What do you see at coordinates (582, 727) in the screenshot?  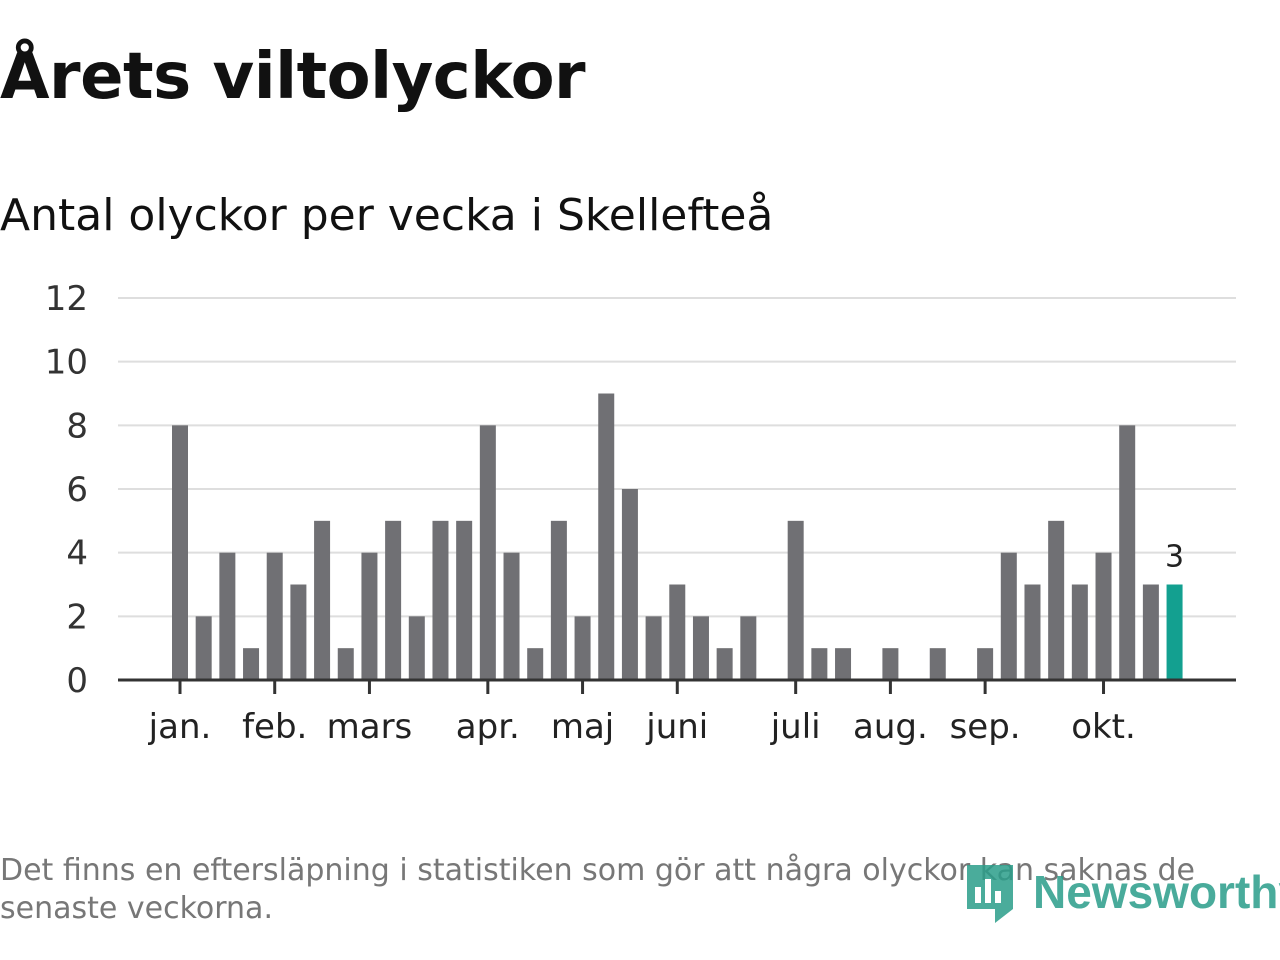 I see `x-tick-label: maj` at bounding box center [582, 727].